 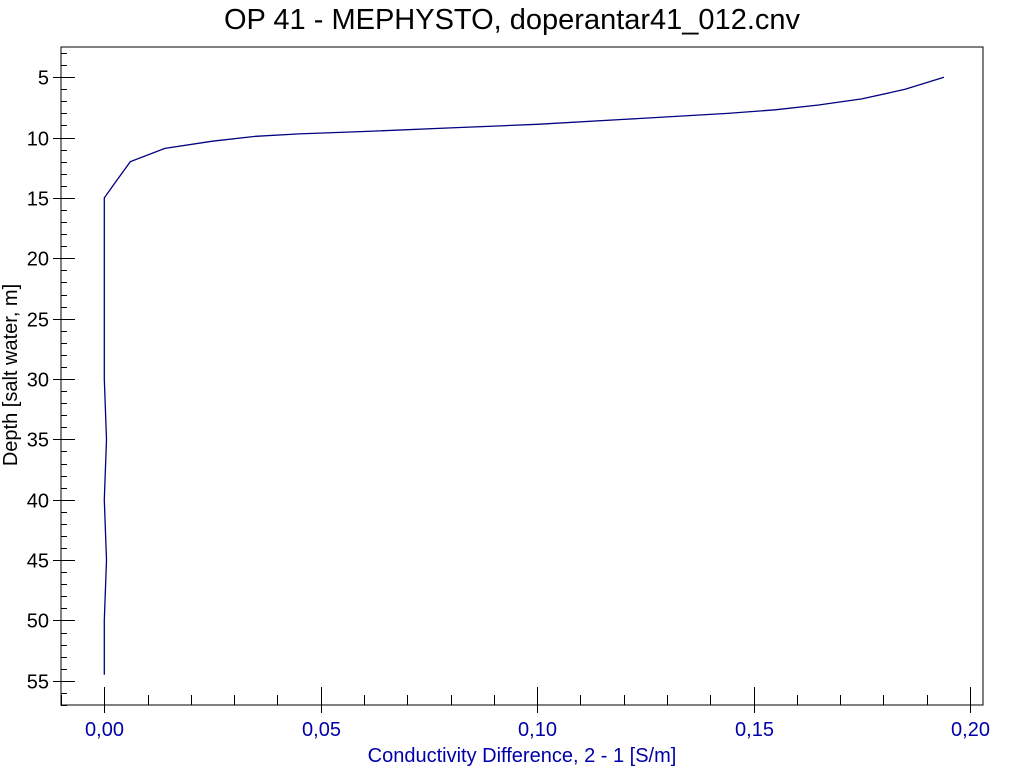 I want to click on y-tick-label: 15, so click(x=38, y=200).